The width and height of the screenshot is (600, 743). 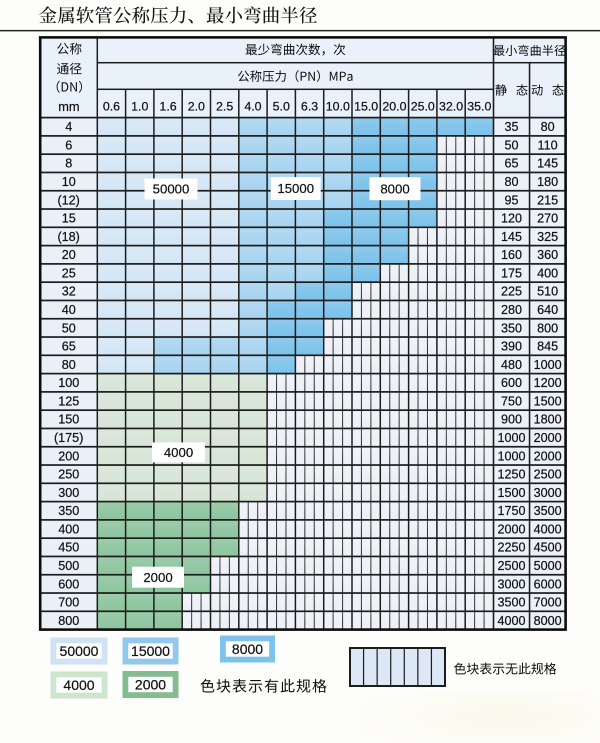 What do you see at coordinates (548, 420) in the screenshot?
I see `svg-text: 1800` at bounding box center [548, 420].